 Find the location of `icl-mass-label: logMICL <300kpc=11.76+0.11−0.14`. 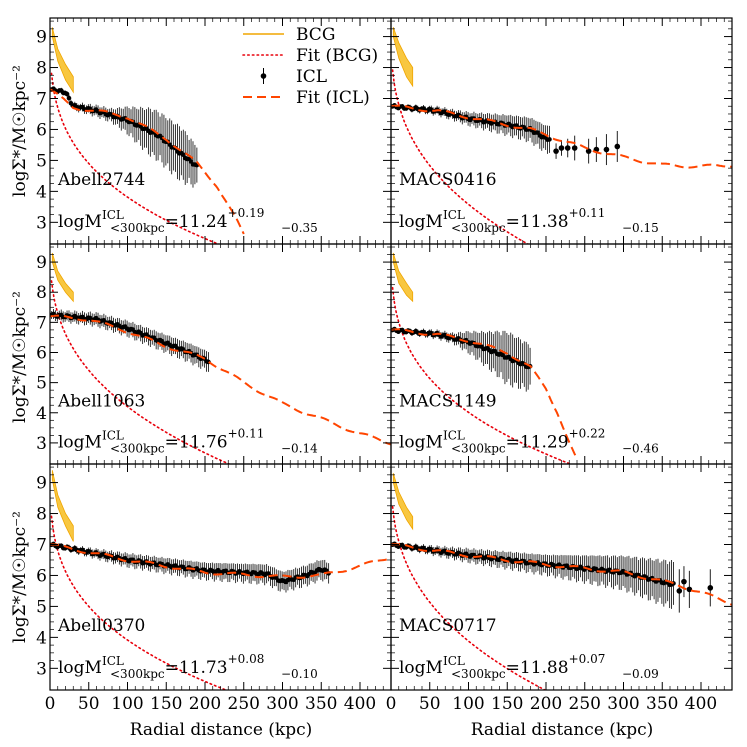

icl-mass-label: logMICL <300kpc=11.76+0.11−0.14 is located at coordinates (188, 440).